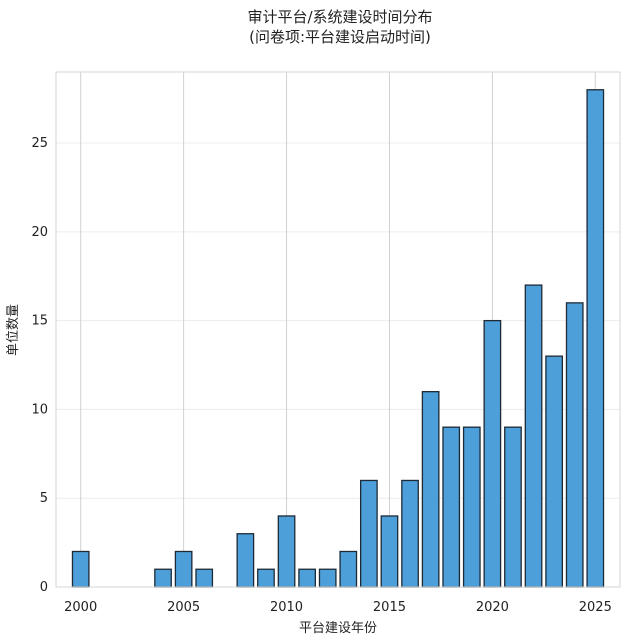 This screenshot has height=638, width=627. Describe the element at coordinates (348, 569) in the screenshot. I see `bar-2013` at that location.